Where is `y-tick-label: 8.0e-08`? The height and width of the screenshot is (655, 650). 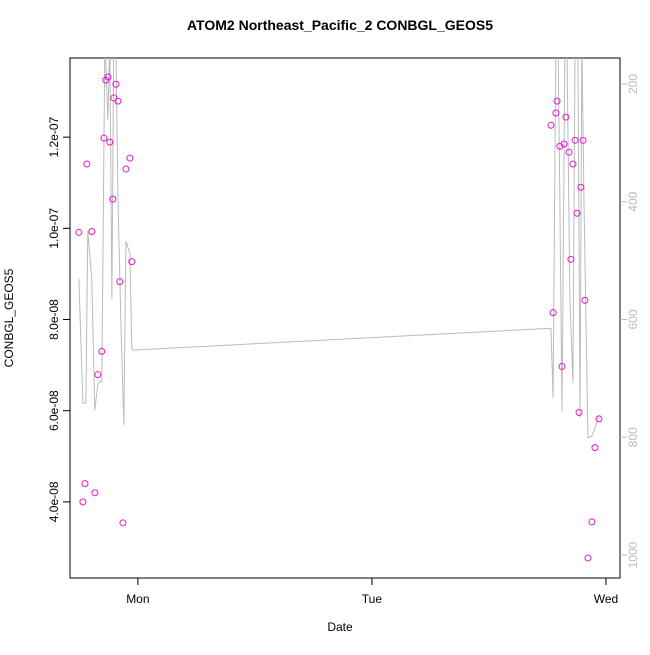 y-tick-label: 8.0e-08 is located at coordinates (54, 319).